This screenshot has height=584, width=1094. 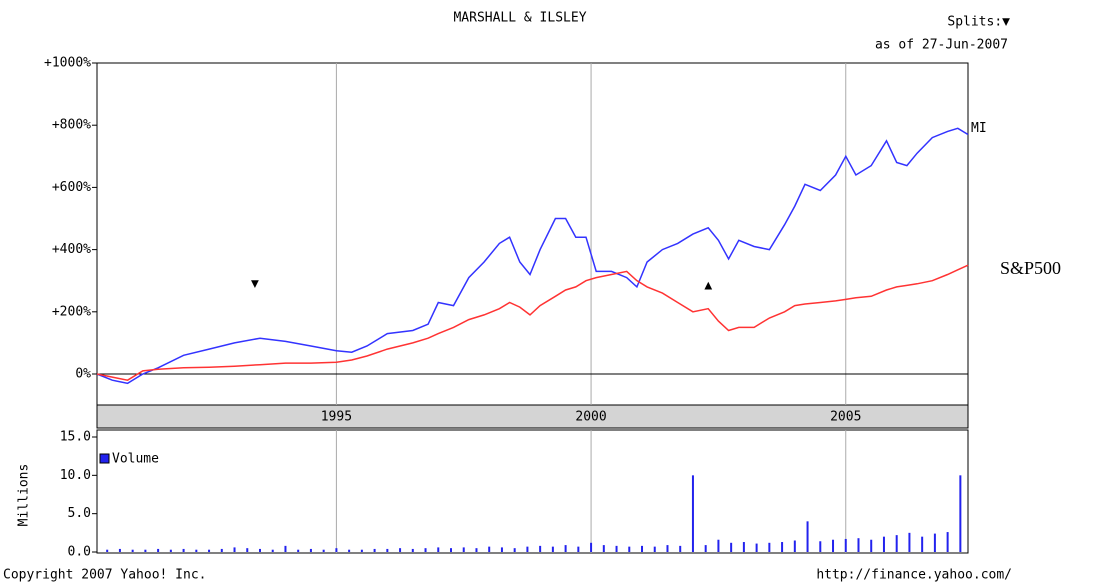 What do you see at coordinates (71, 311) in the screenshot?
I see `y-tick-label: +200%` at bounding box center [71, 311].